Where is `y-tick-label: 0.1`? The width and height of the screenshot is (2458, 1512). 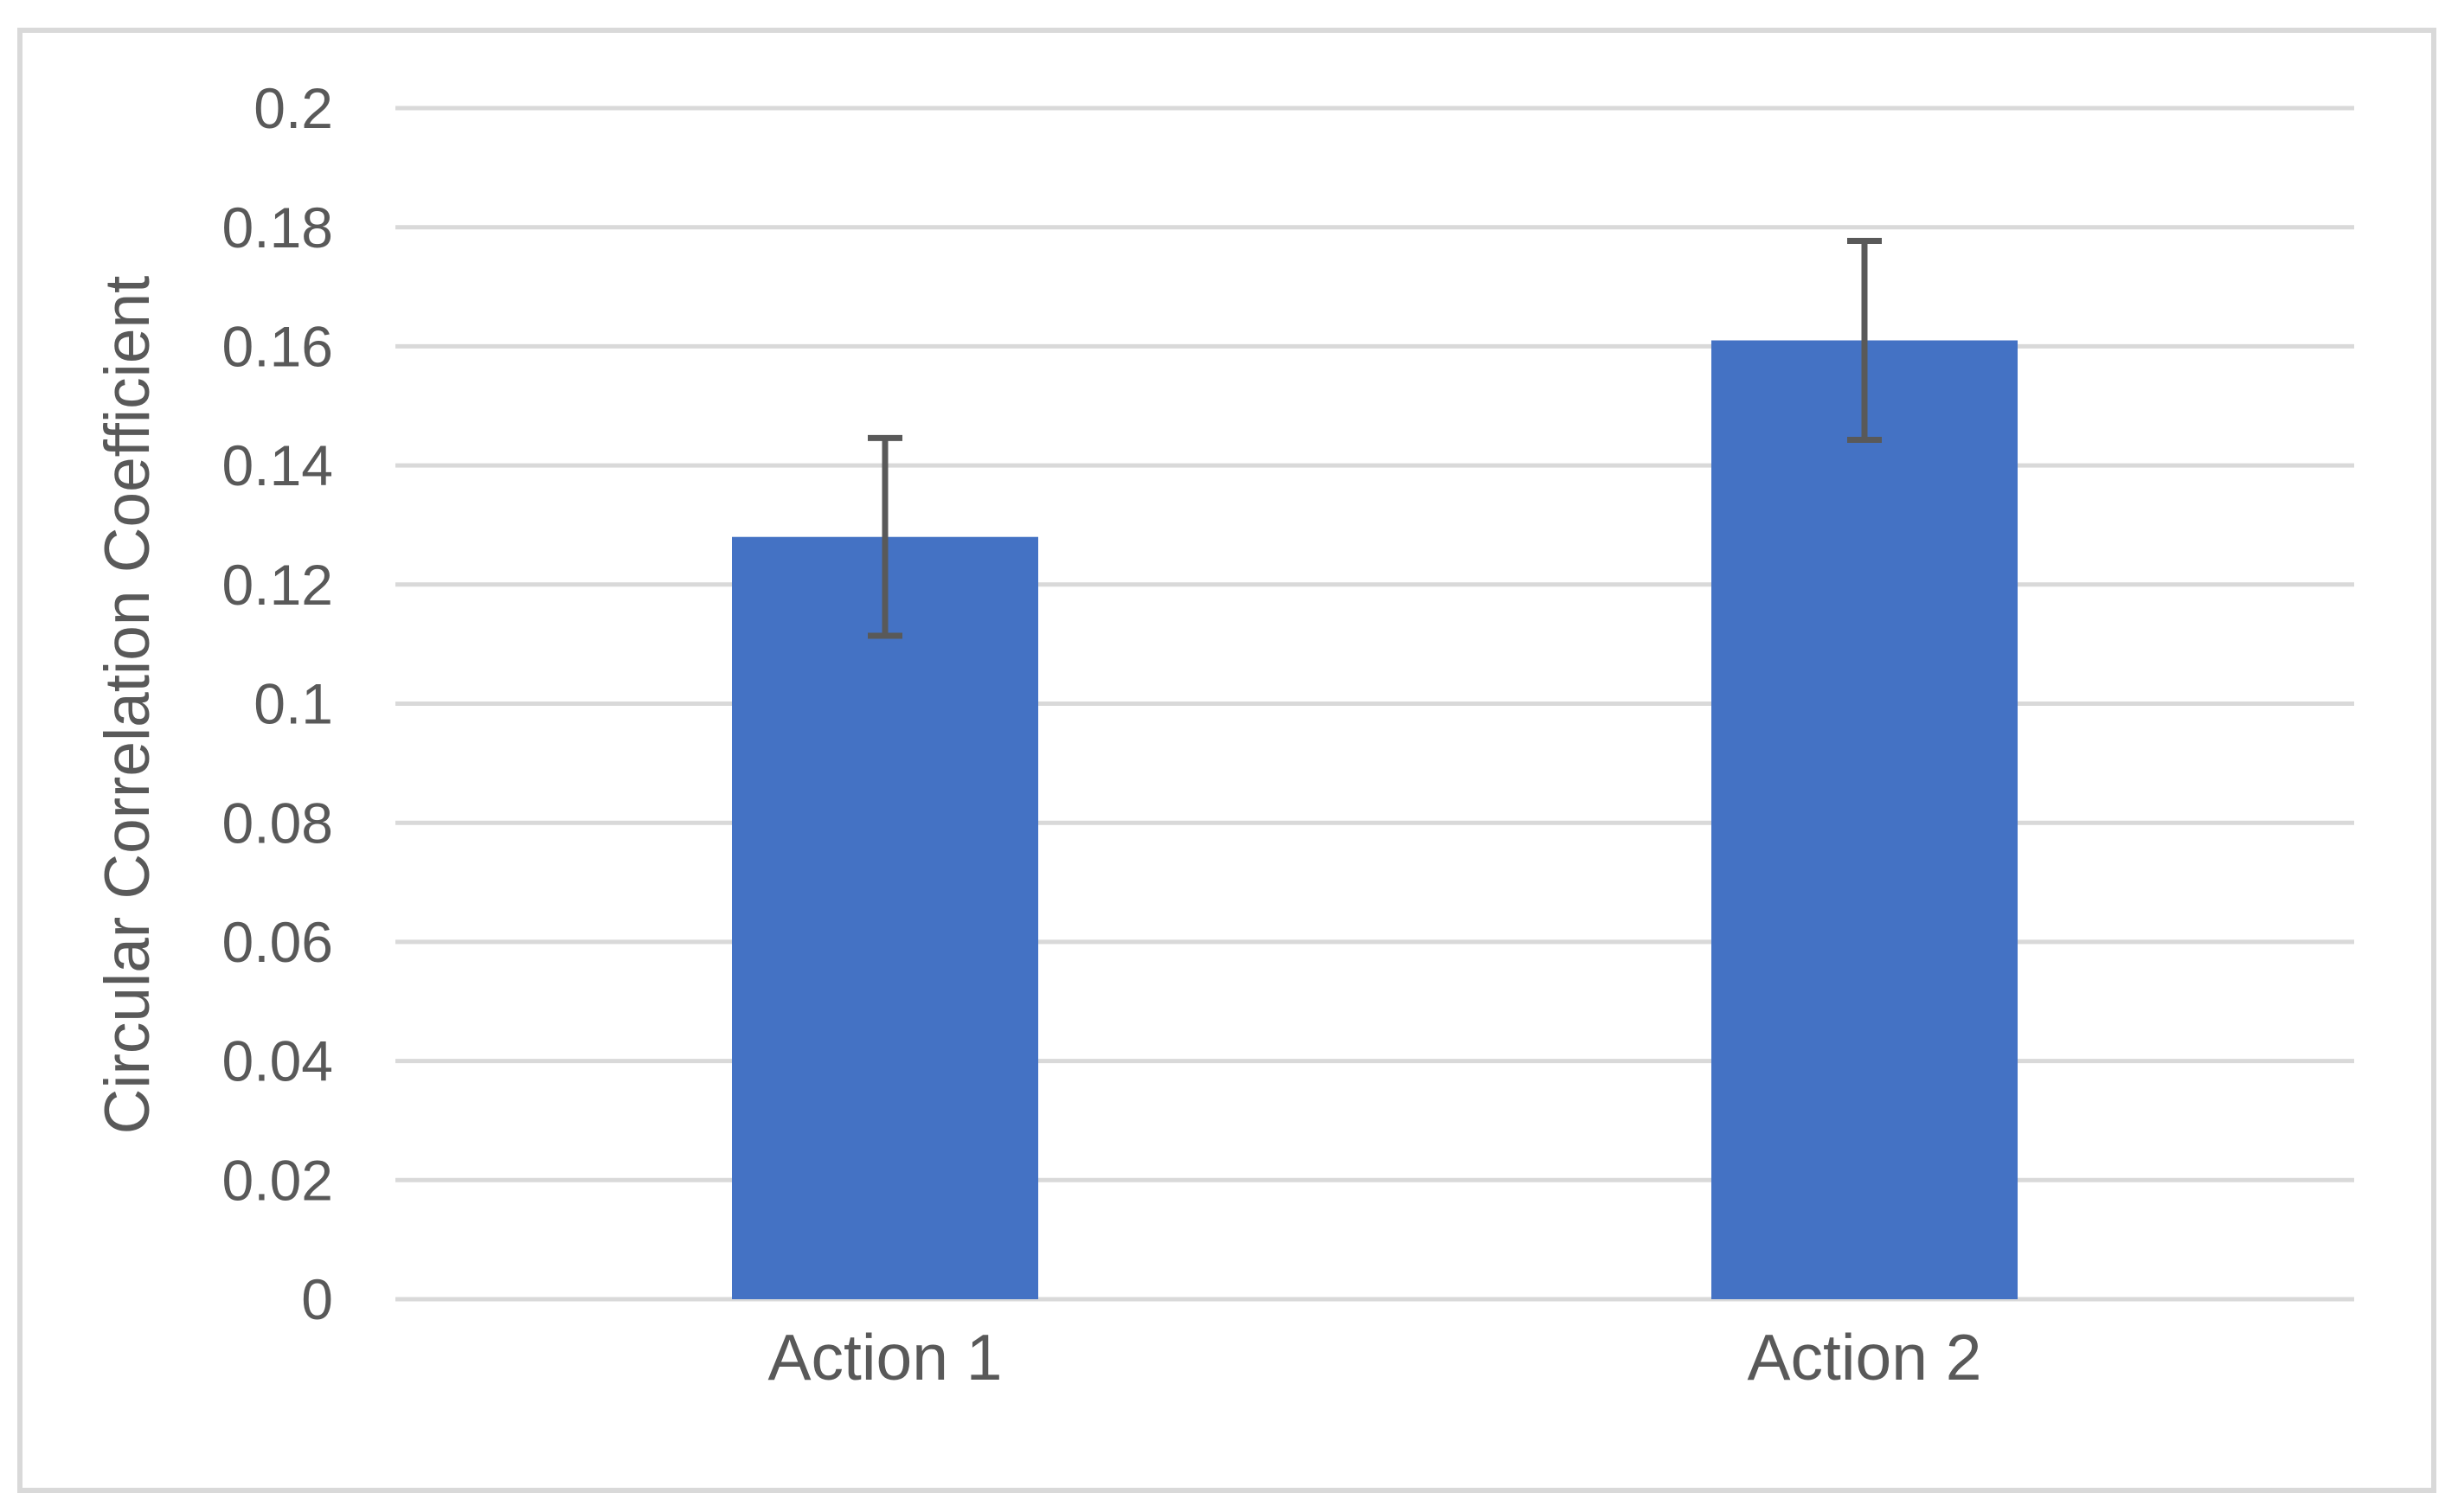 y-tick-label: 0.1 is located at coordinates (293, 704).